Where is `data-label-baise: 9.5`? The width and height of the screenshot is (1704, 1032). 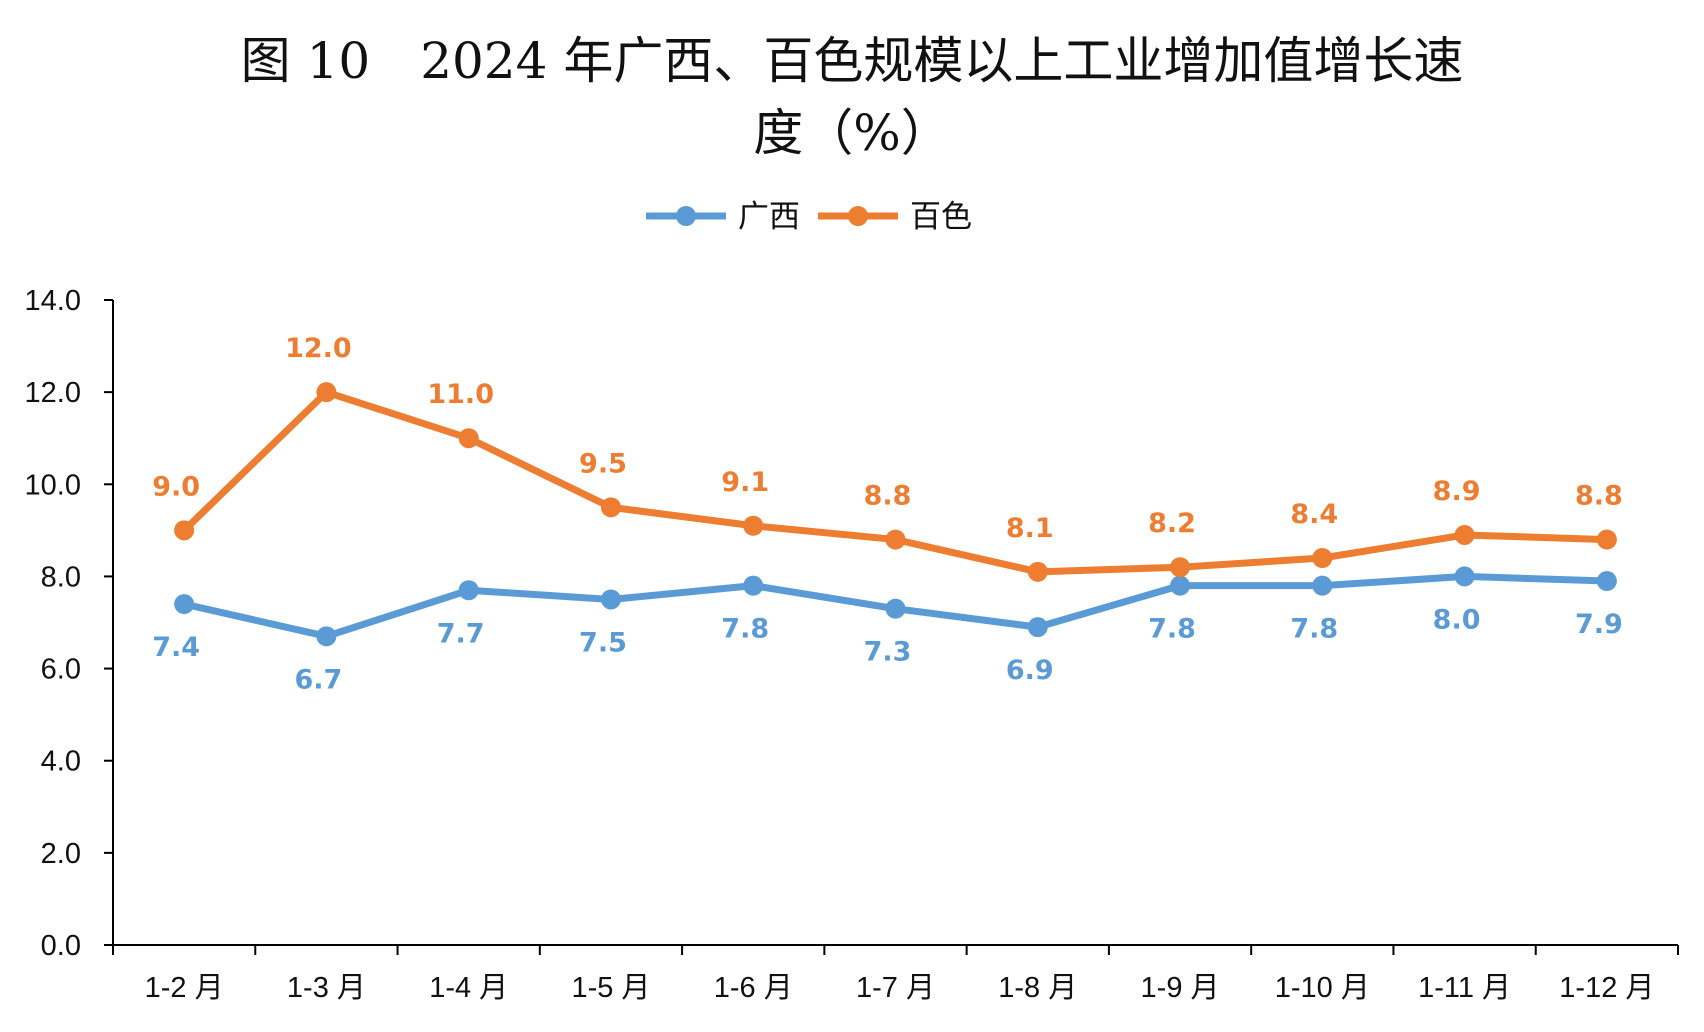
data-label-baise: 9.5 is located at coordinates (603, 463).